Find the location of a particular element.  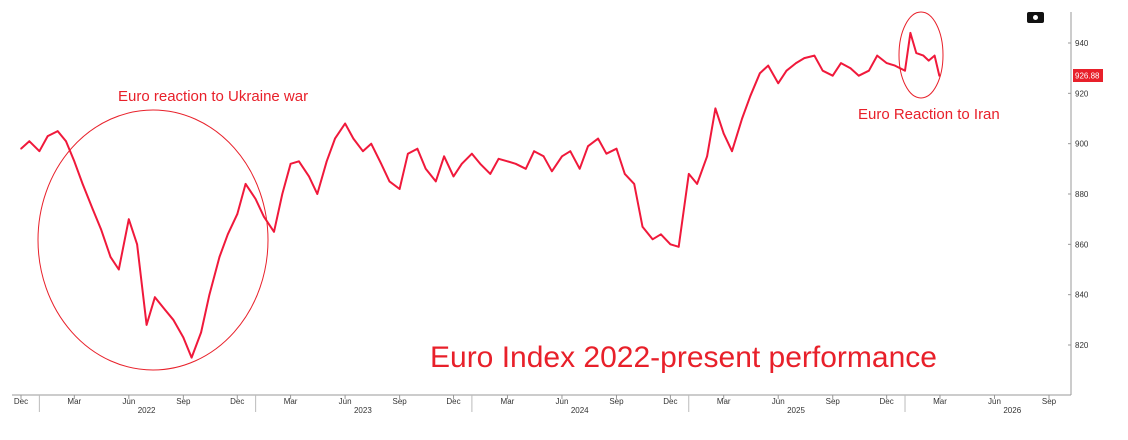

y-tick-label: 880 is located at coordinates (1082, 194).